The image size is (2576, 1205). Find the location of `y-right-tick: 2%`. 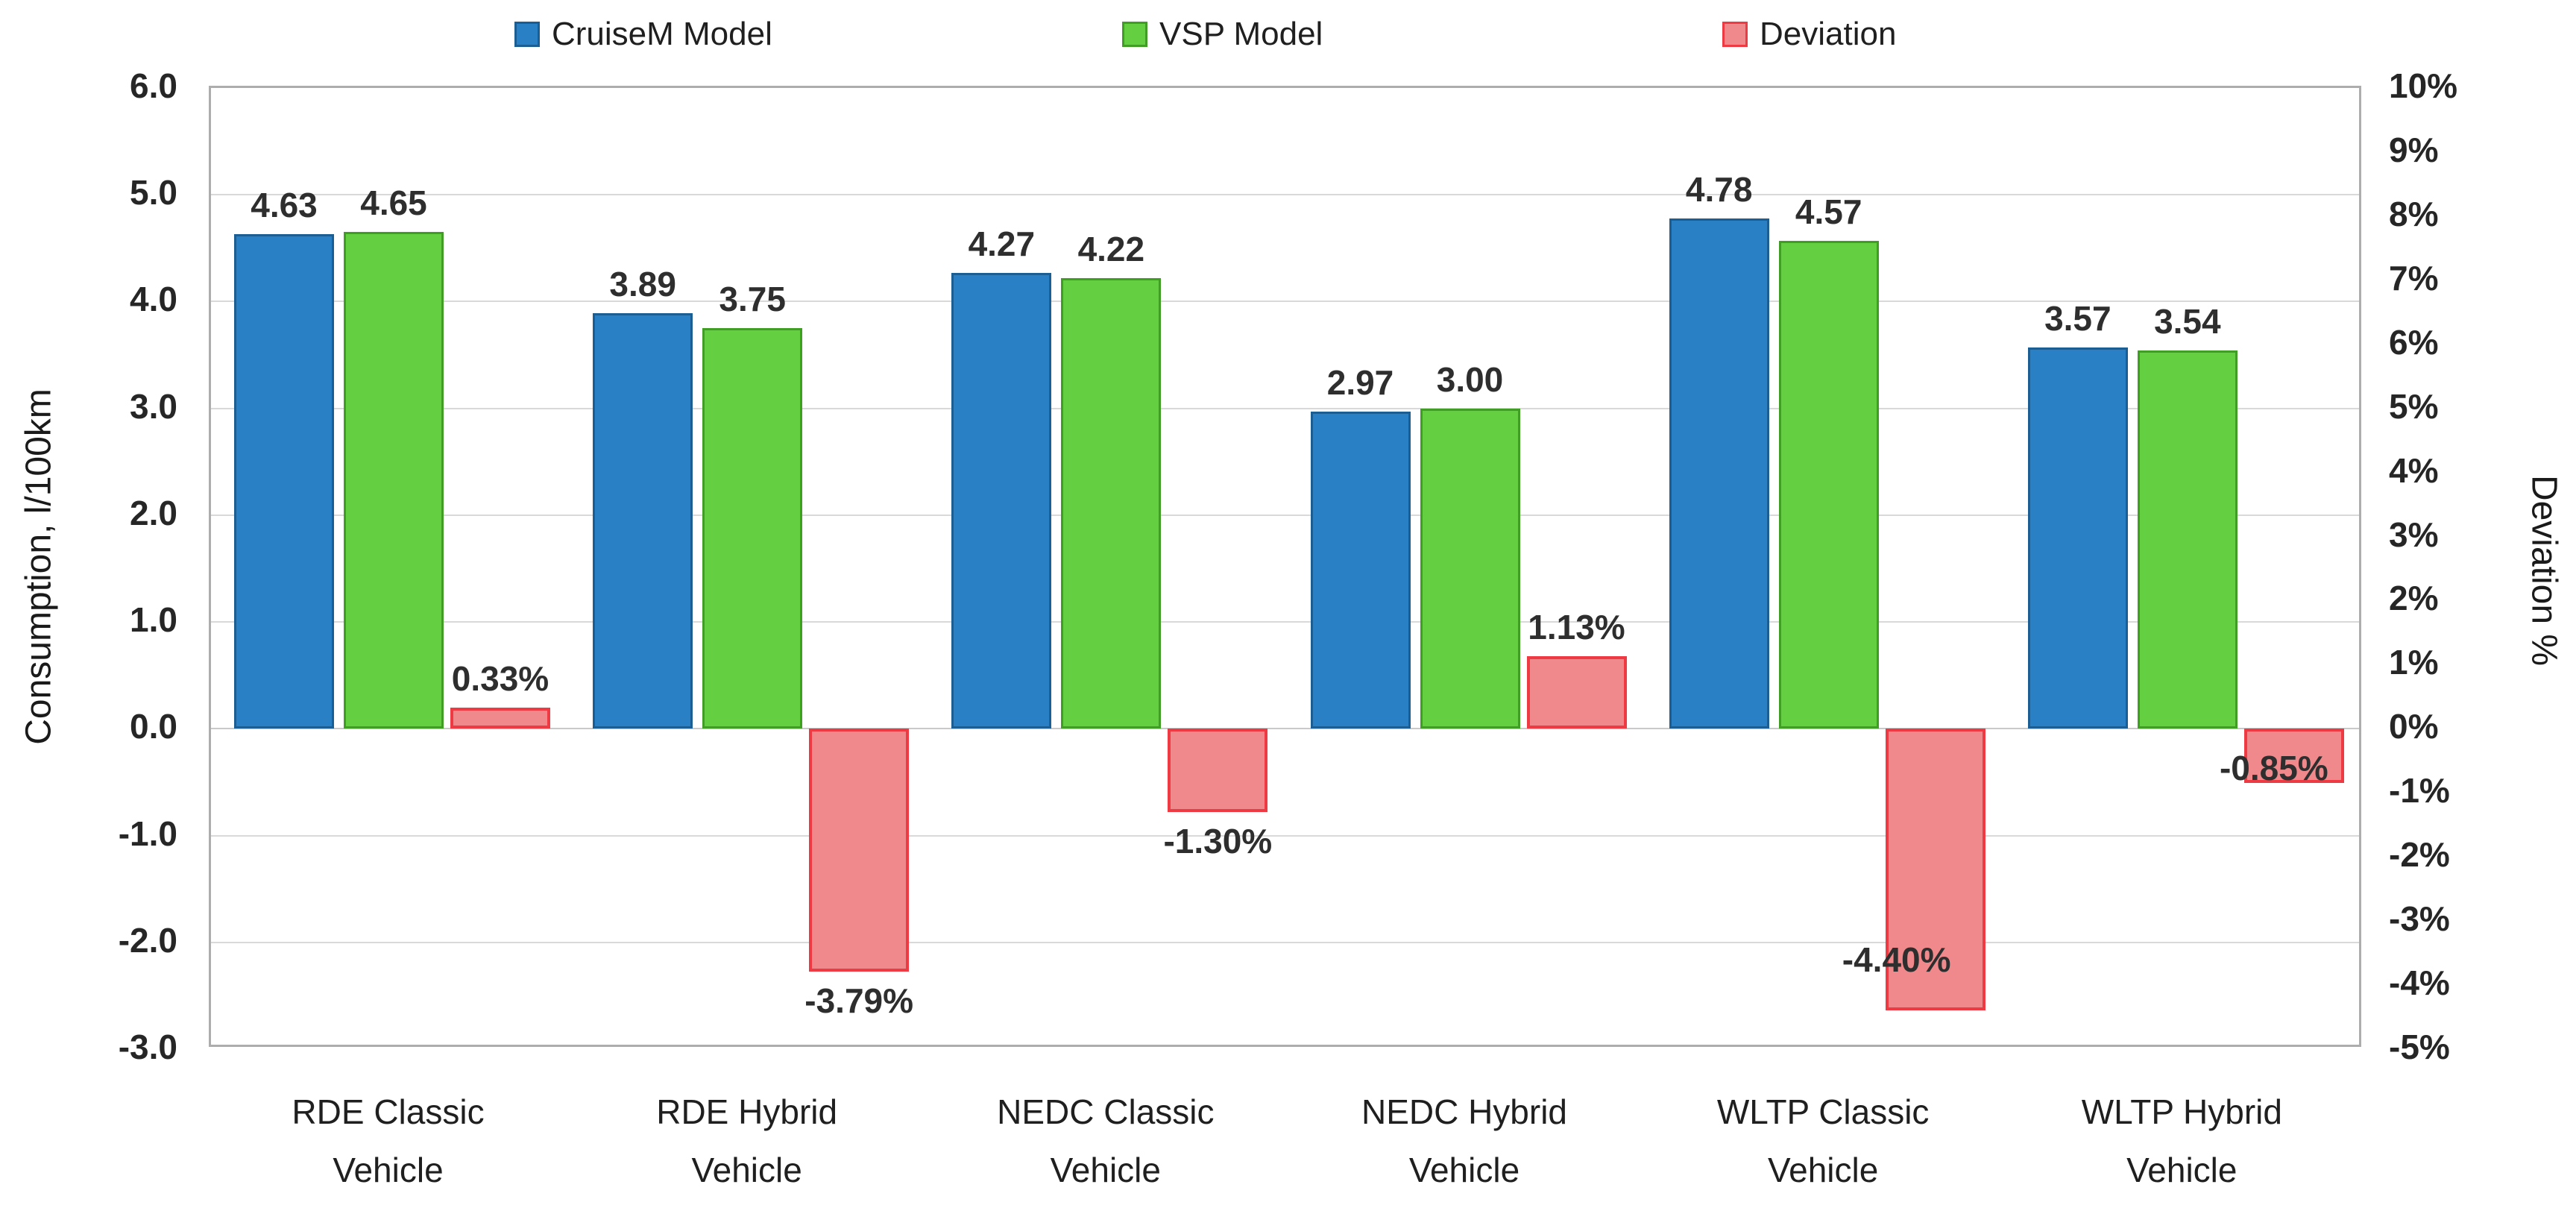

y-right-tick: 2% is located at coordinates (2414, 598).